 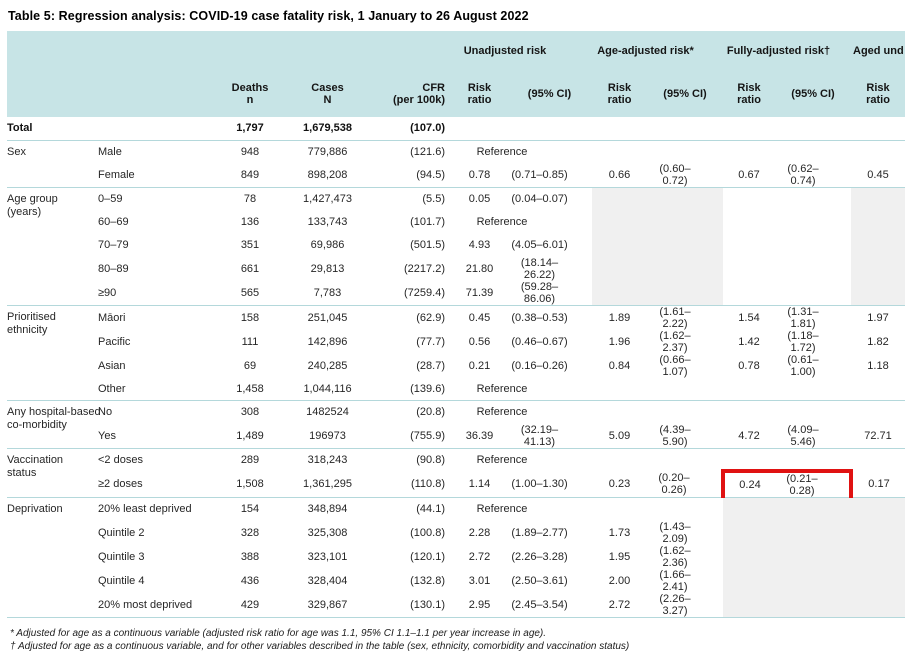 I want to click on col-group-fully-adjusted-risk: Fully-adjusted risk†, so click(x=787, y=51).